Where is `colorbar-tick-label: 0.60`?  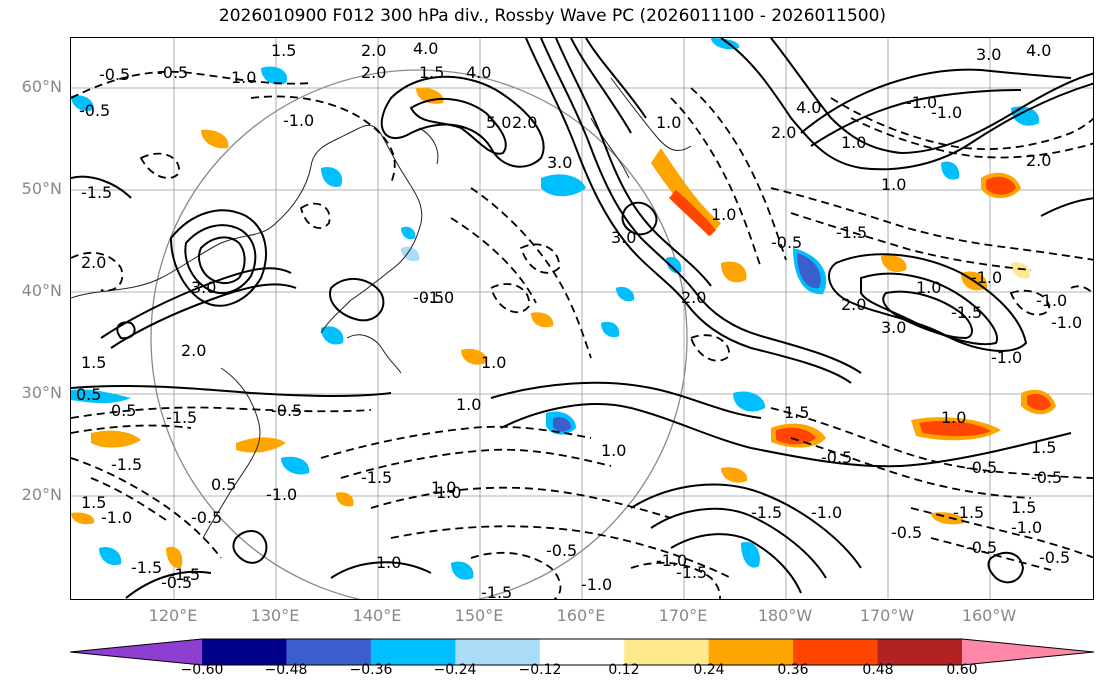 colorbar-tick-label: 0.60 is located at coordinates (962, 670).